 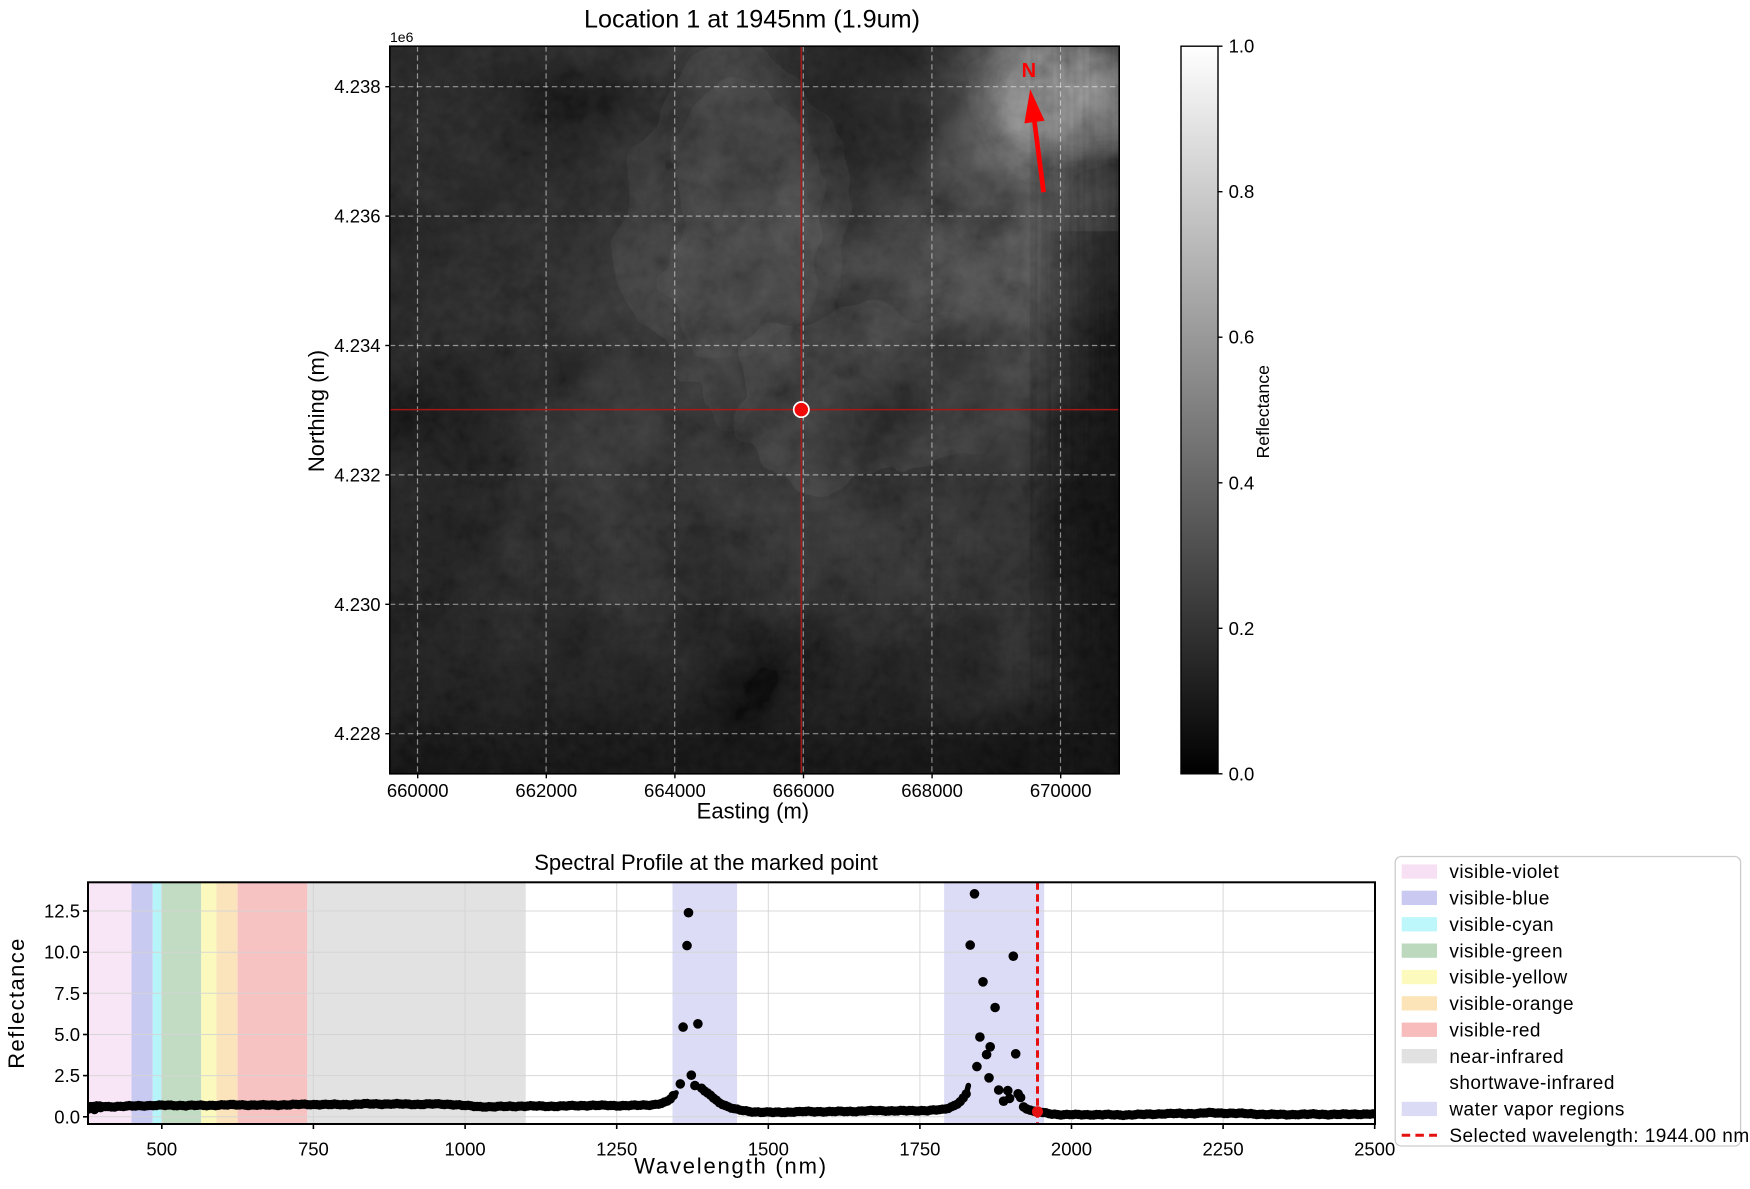 What do you see at coordinates (753, 811) in the screenshot?
I see `svg-text: Easting (m)` at bounding box center [753, 811].